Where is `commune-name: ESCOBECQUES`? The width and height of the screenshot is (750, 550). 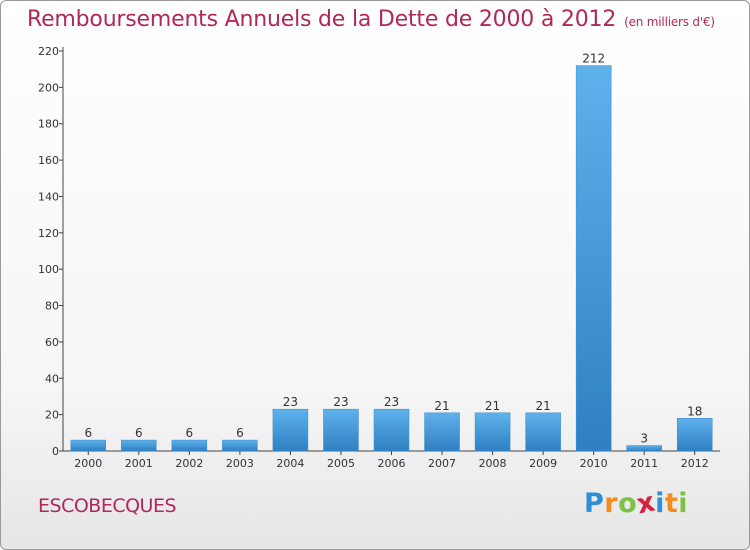
commune-name: ESCOBECQUES is located at coordinates (107, 506).